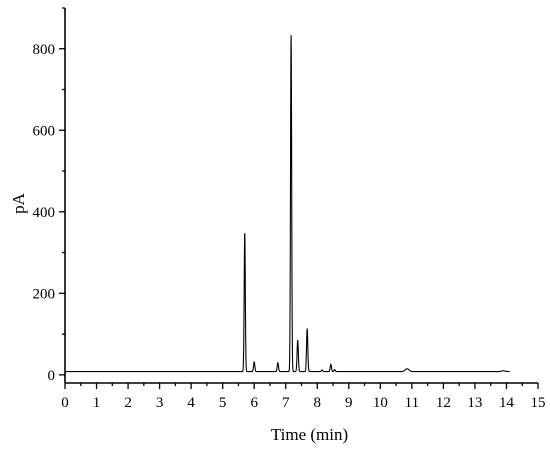 The height and width of the screenshot is (449, 550). Describe the element at coordinates (52, 376) in the screenshot. I see `y-tick-label: 0` at that location.